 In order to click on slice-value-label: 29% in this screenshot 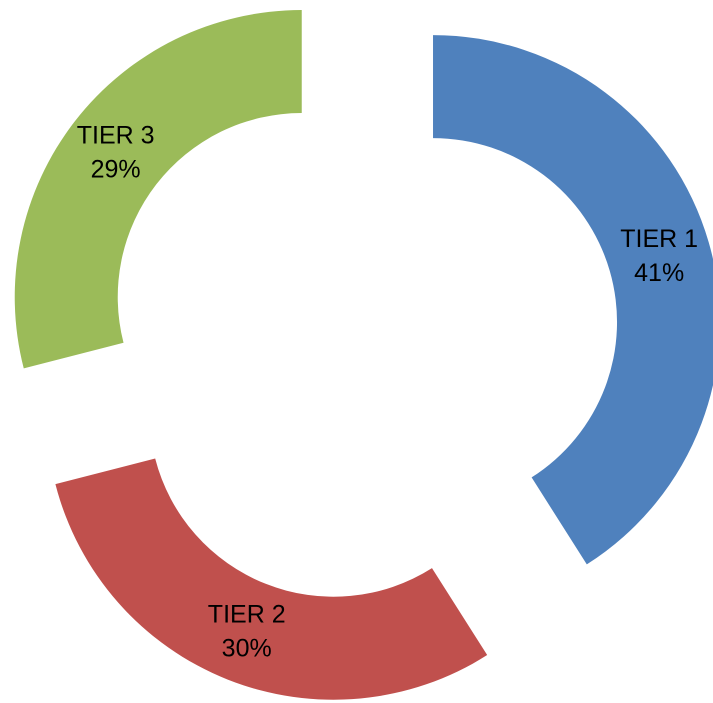, I will do `click(116, 169)`.